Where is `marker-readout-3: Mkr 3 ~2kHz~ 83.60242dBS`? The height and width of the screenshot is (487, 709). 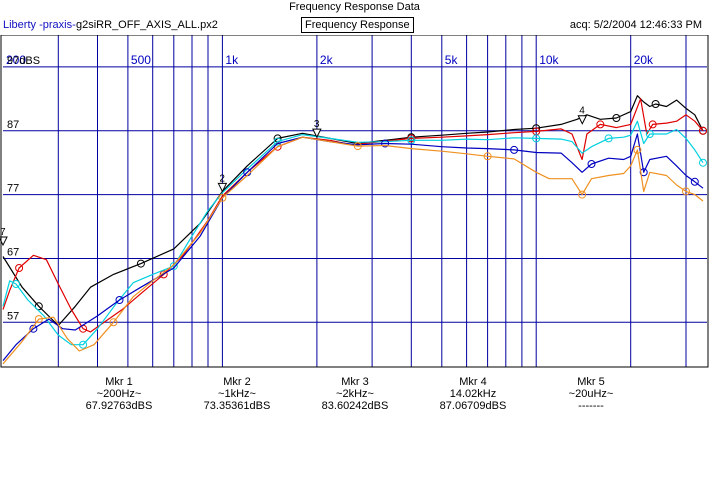 marker-readout-3: Mkr 3 ~2kHz~ 83.60242dBS is located at coordinates (355, 394).